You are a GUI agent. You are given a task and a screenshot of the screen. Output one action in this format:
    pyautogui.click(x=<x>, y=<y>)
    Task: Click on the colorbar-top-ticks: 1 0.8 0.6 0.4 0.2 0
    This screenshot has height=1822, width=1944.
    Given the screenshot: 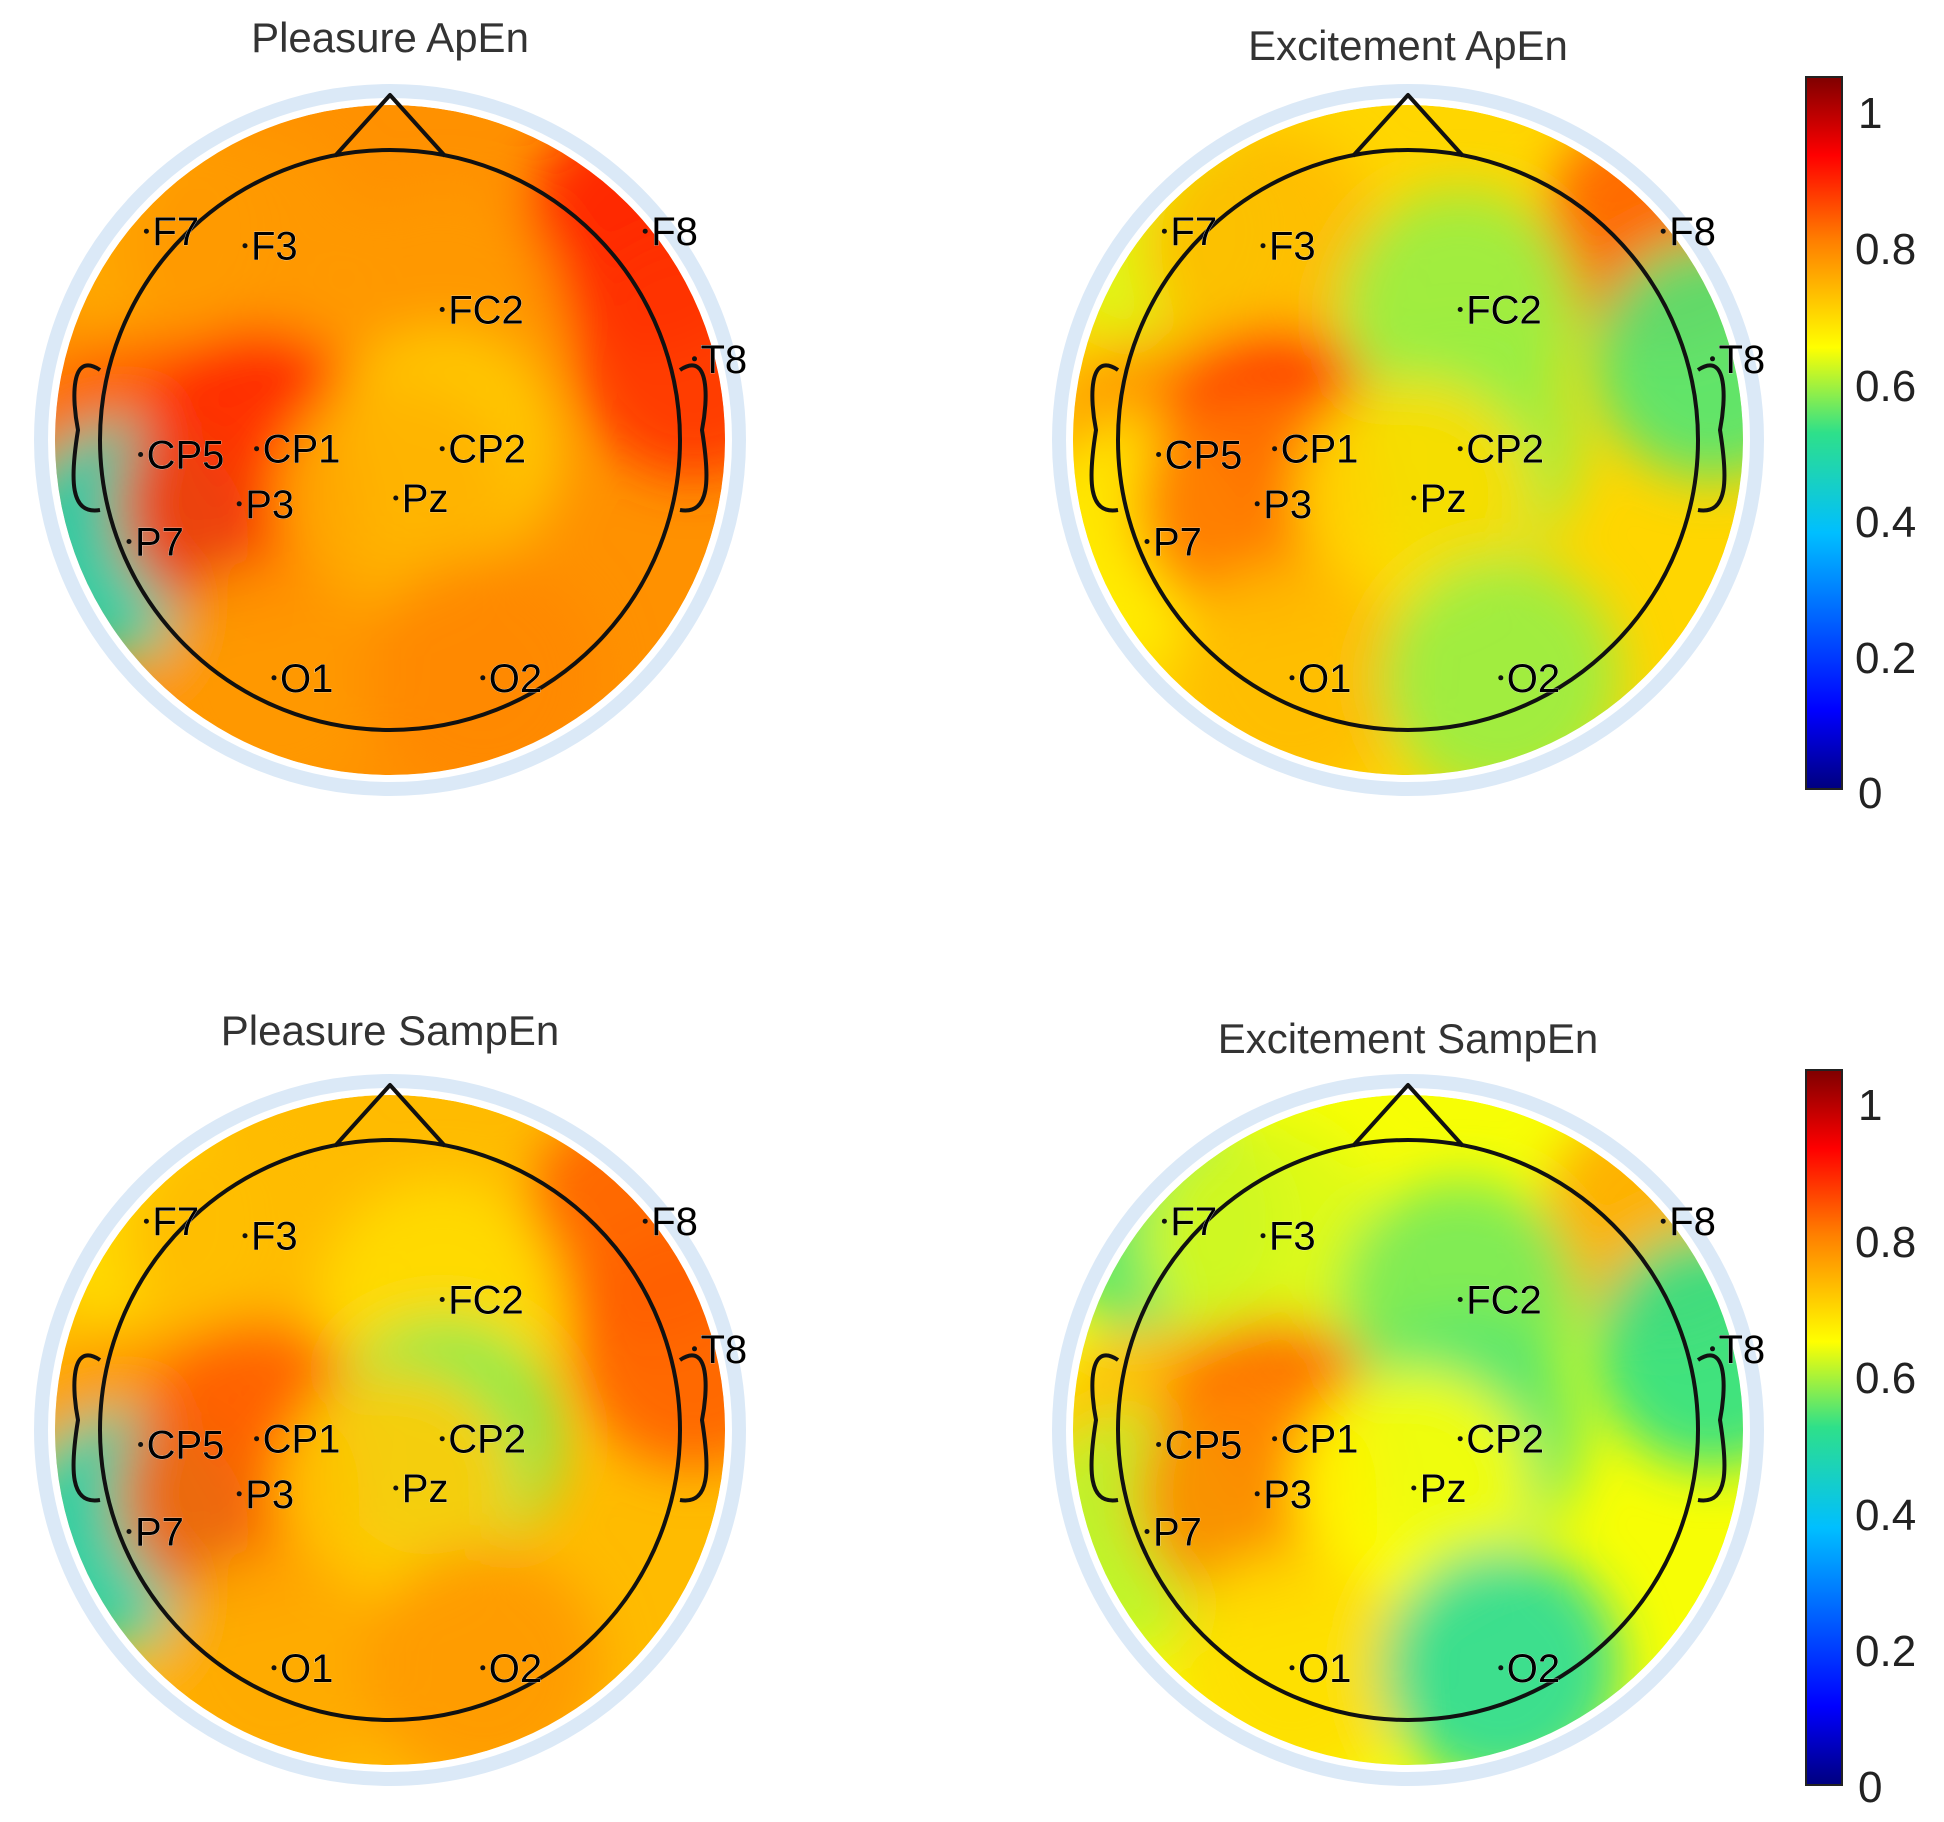 What is the action you would take?
    pyautogui.click(x=1885, y=453)
    